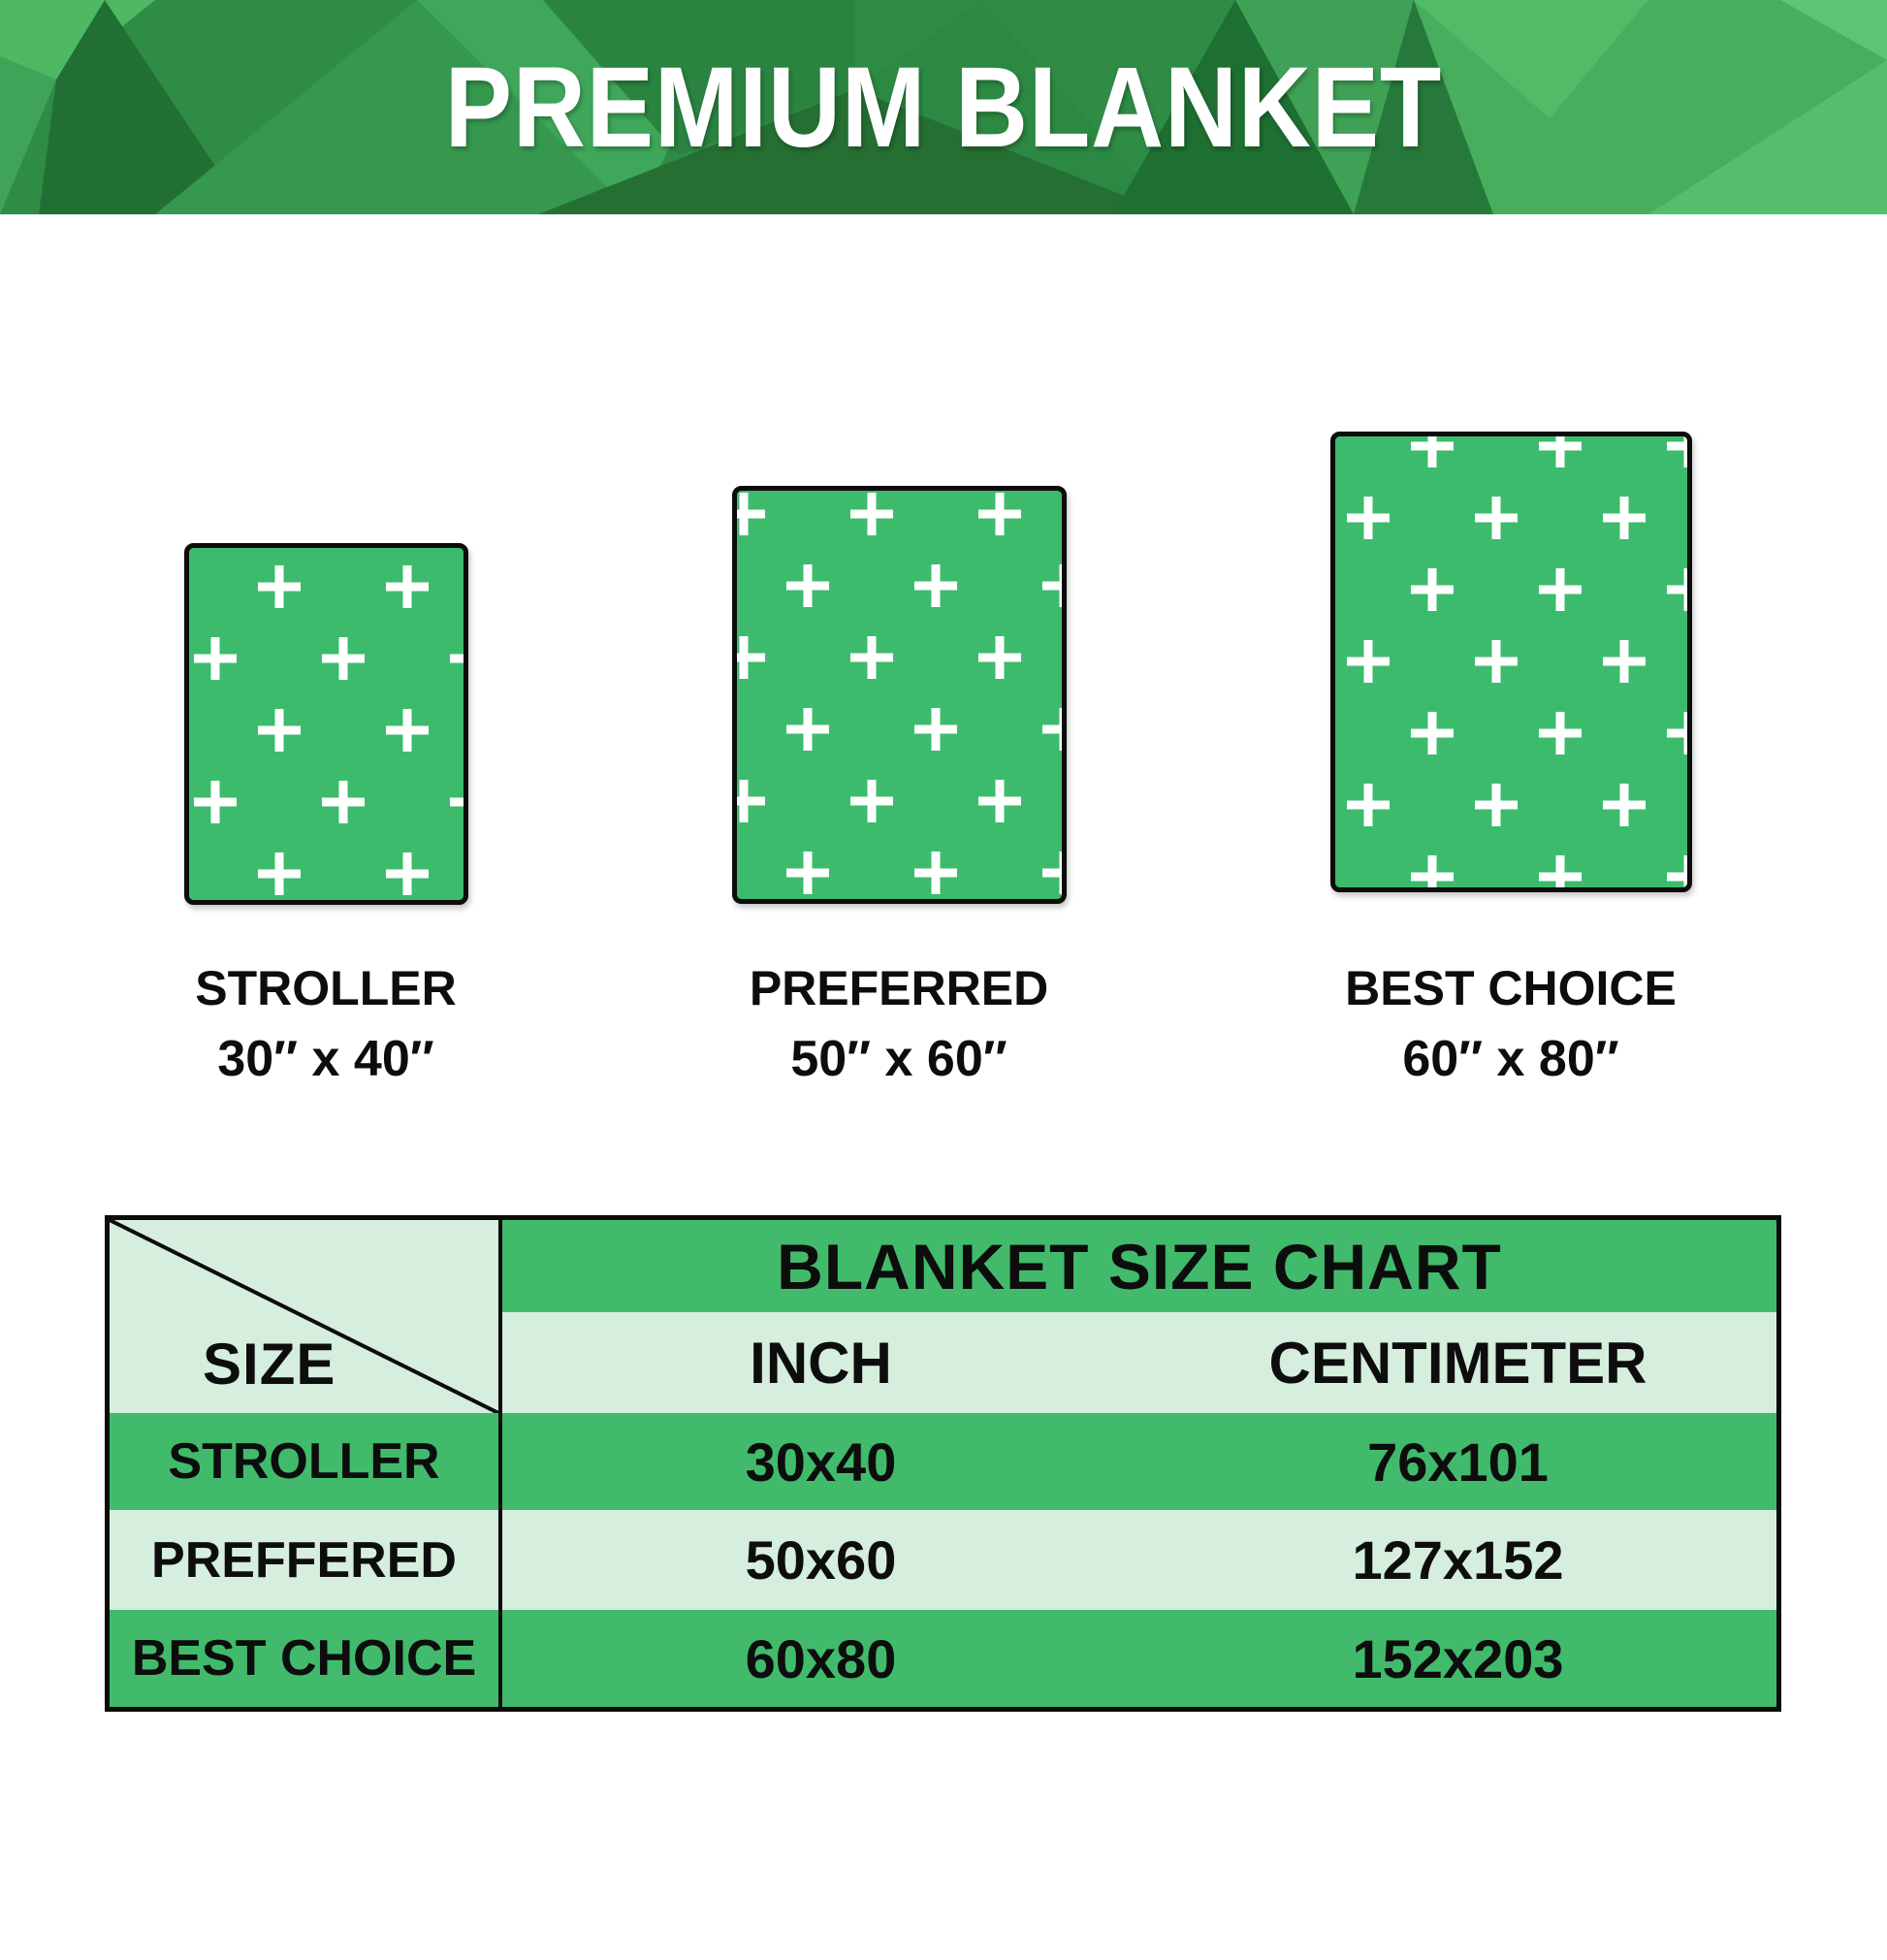 This screenshot has width=1887, height=1960. I want to click on blanket-preview-preferred, so click(899, 695).